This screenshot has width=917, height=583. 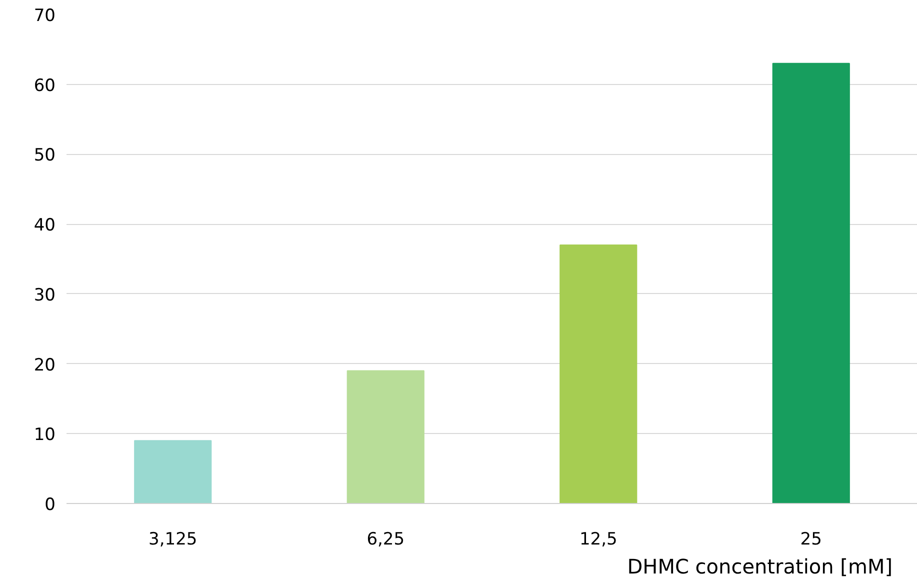 I want to click on x-tick-label: 6,25, so click(x=385, y=540).